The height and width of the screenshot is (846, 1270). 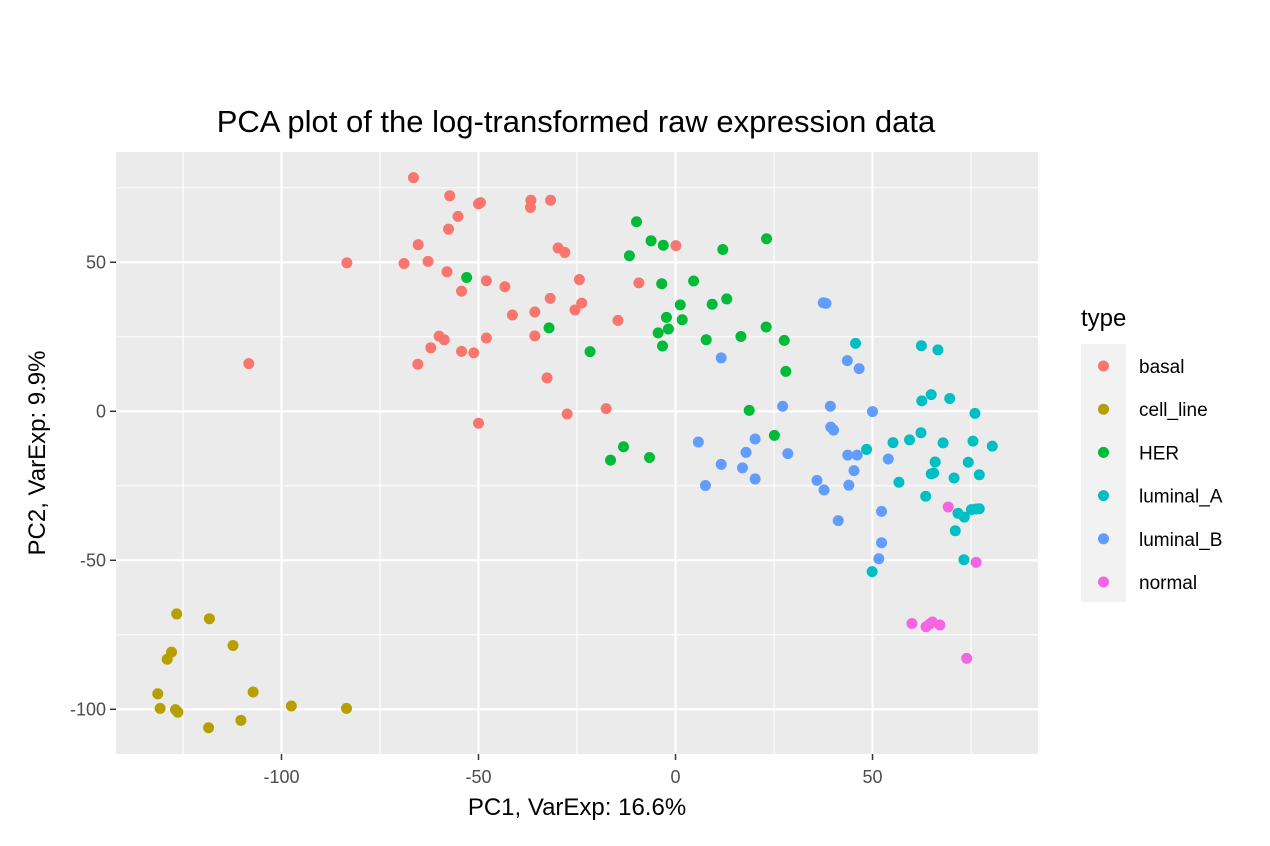 What do you see at coordinates (1103, 318) in the screenshot?
I see `legend-title: type` at bounding box center [1103, 318].